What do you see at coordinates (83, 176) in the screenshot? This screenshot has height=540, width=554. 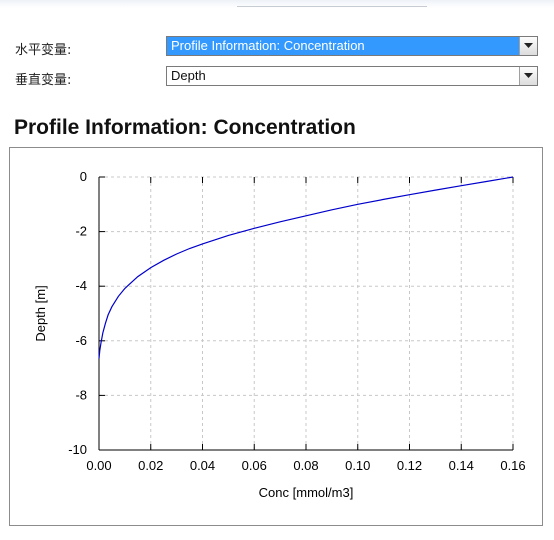 I see `y-tick-label: 0` at bounding box center [83, 176].